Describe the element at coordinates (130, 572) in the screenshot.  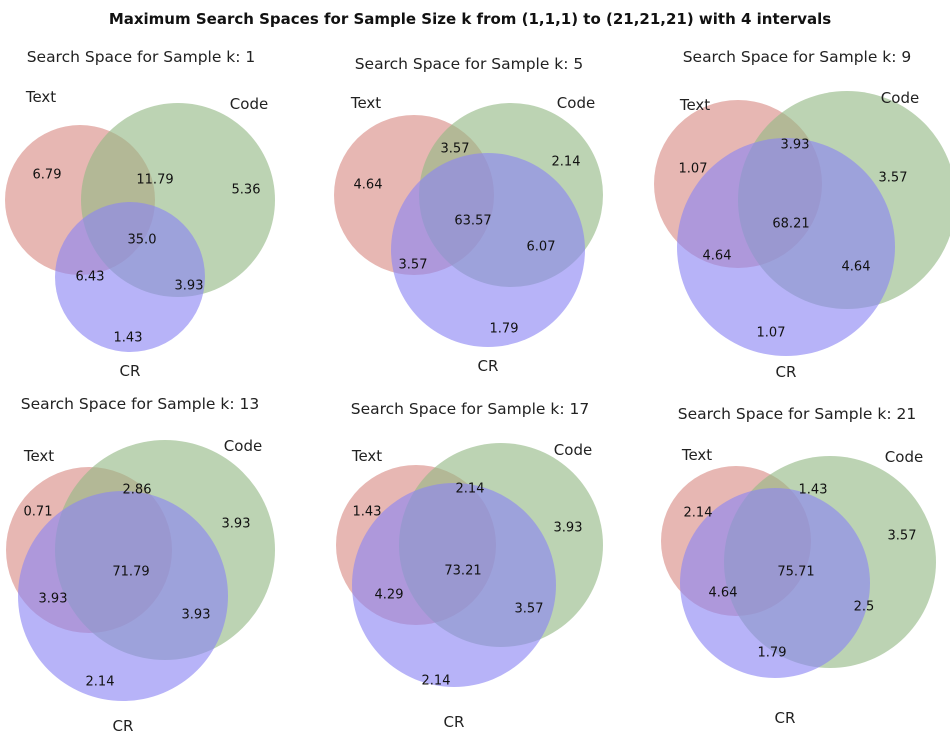
I see `region-value-all: 71.79` at that location.